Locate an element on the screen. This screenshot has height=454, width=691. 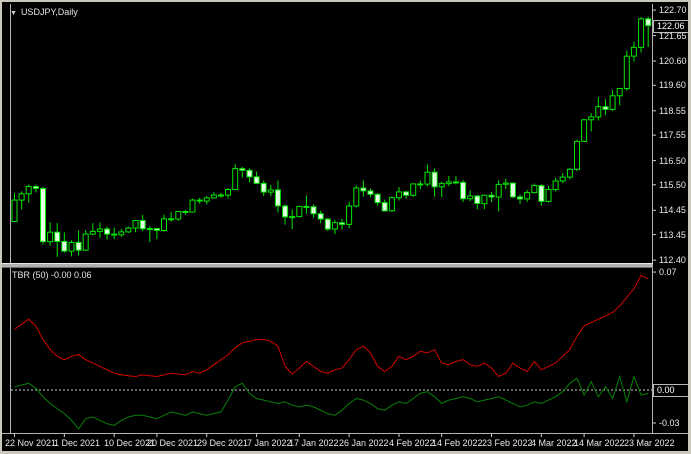
time-axis-label: 22 Nov 2021 is located at coordinates (31, 443).